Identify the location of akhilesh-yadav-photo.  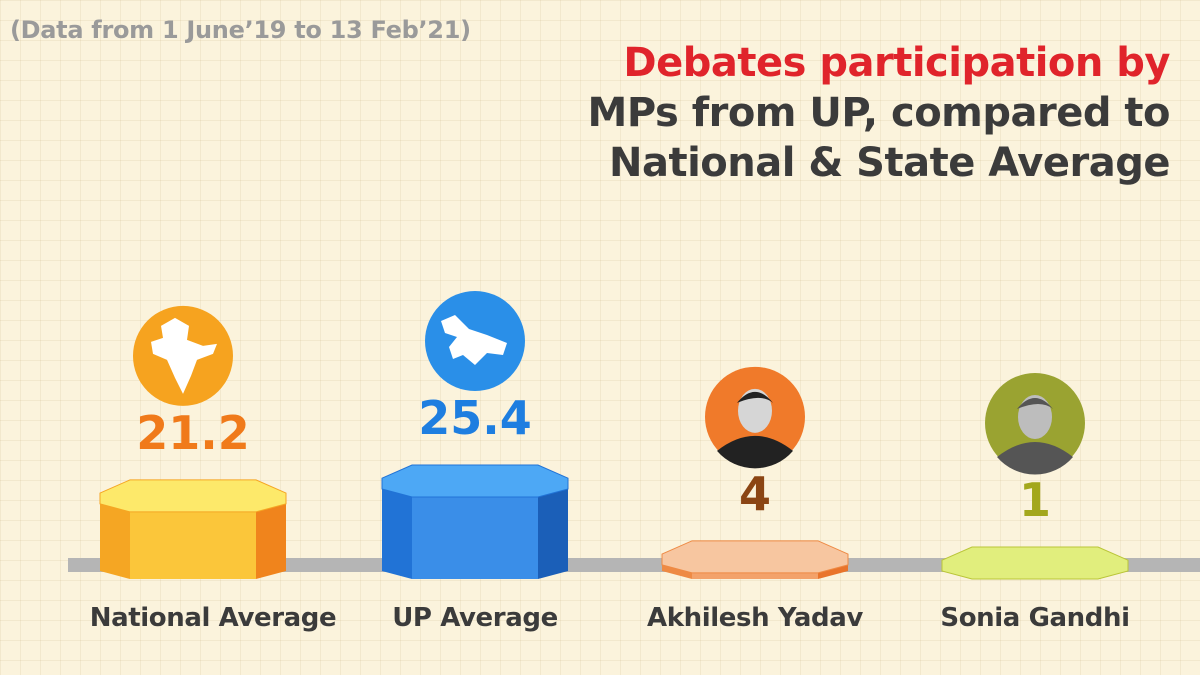
(755, 417).